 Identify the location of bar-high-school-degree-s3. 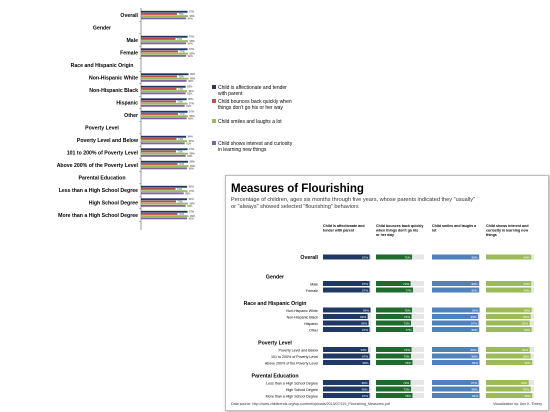
(165, 203).